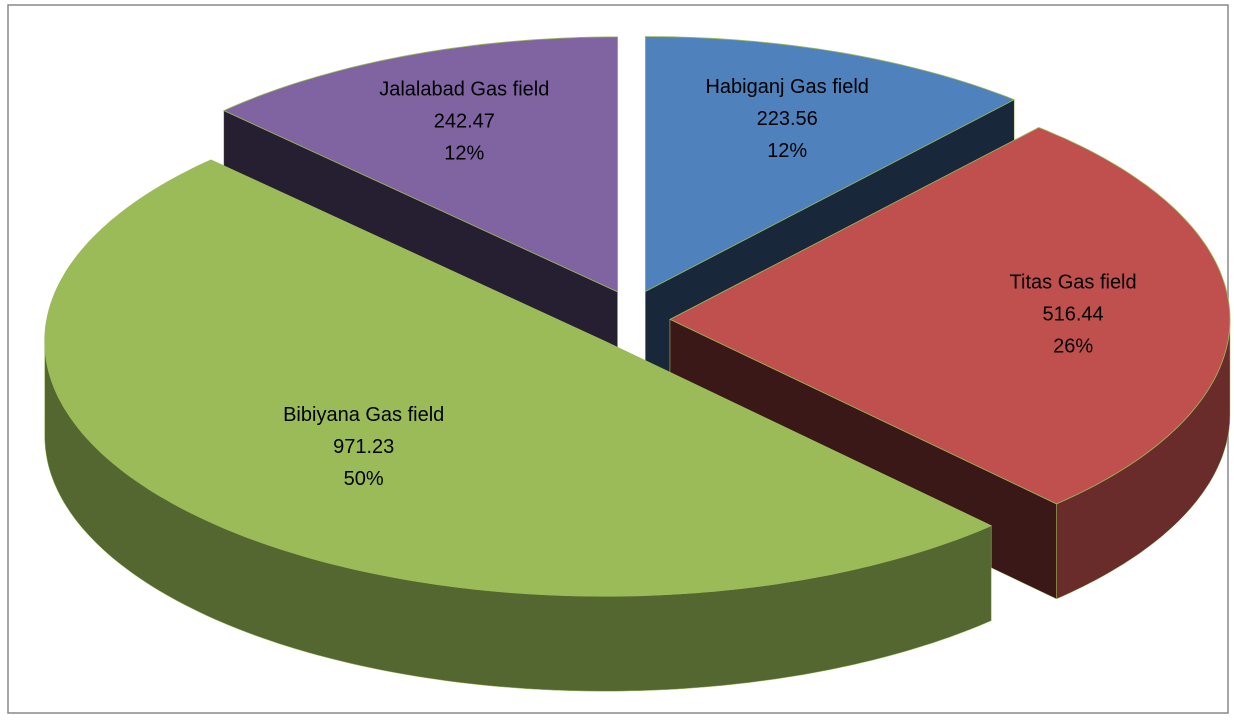 The height and width of the screenshot is (720, 1234). What do you see at coordinates (786, 87) in the screenshot?
I see `data-label-name: Habiganj Gas field` at bounding box center [786, 87].